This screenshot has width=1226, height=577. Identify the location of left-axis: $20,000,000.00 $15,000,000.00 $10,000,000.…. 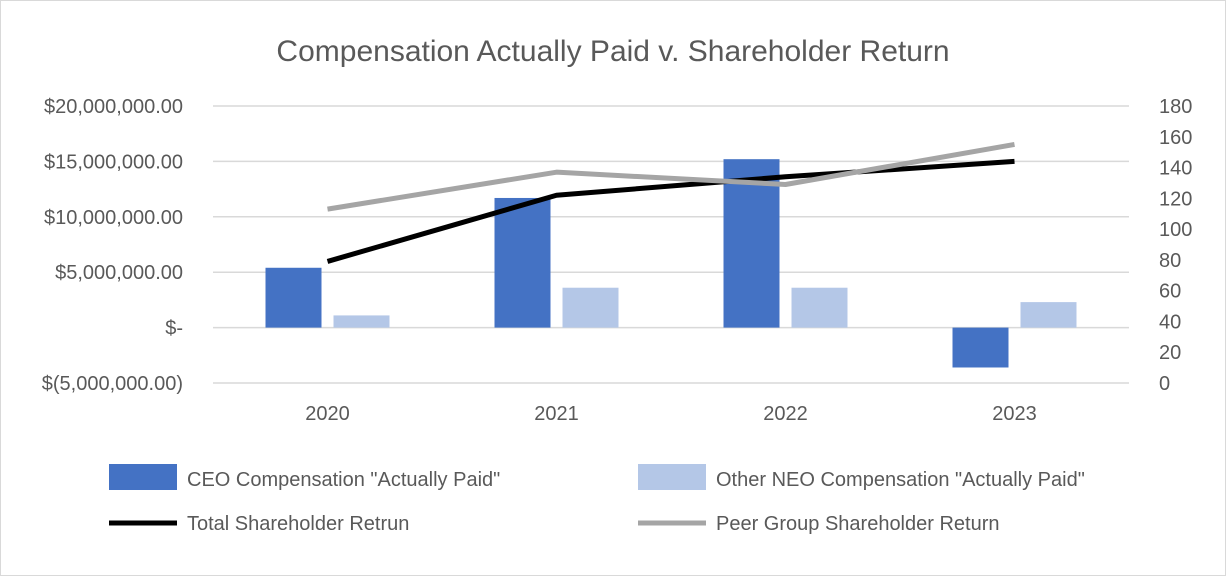
(112, 245).